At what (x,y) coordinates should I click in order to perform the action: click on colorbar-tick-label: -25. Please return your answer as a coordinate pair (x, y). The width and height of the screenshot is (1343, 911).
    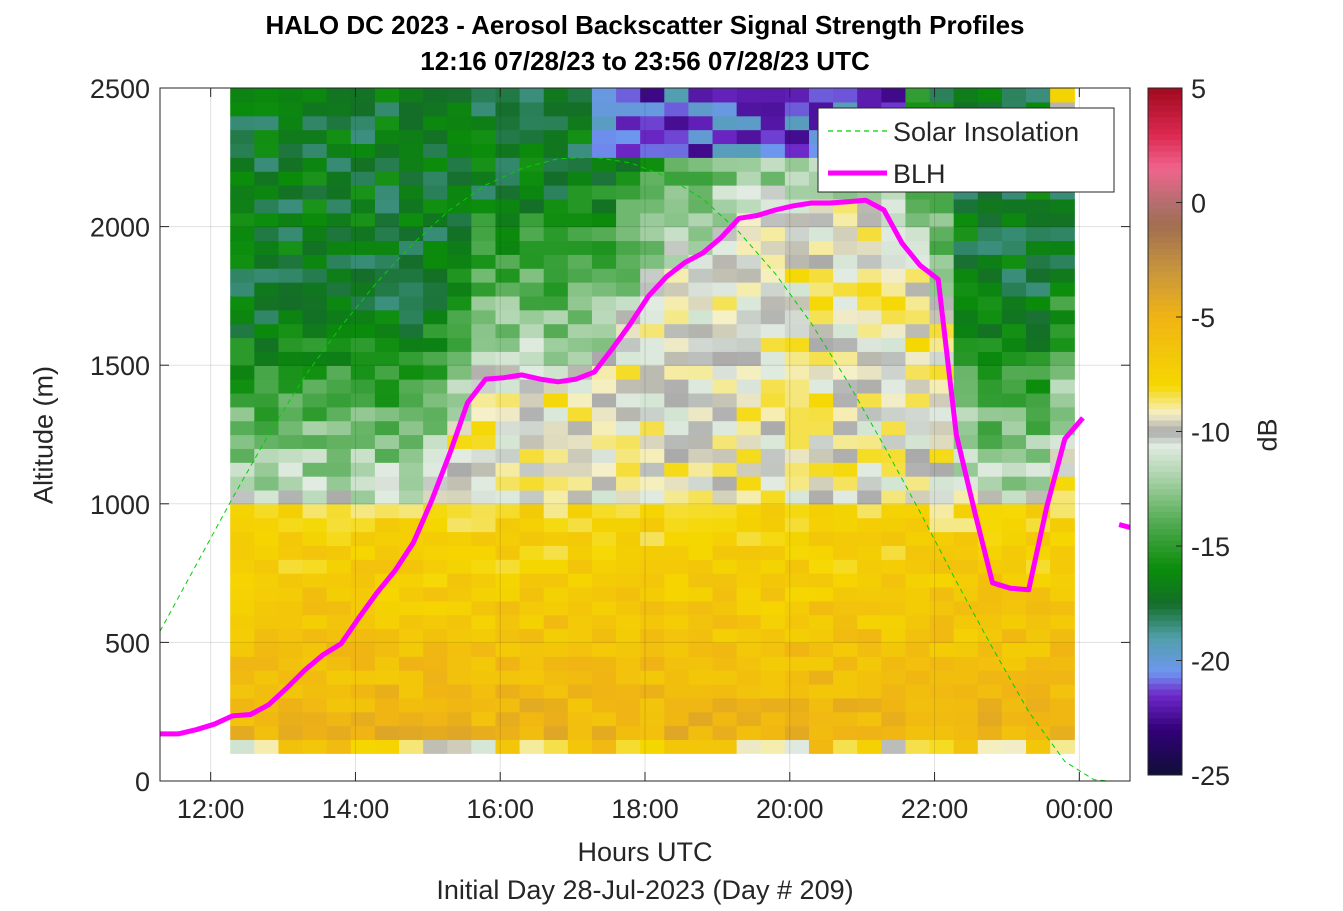
    Looking at the image, I should click on (1210, 776).